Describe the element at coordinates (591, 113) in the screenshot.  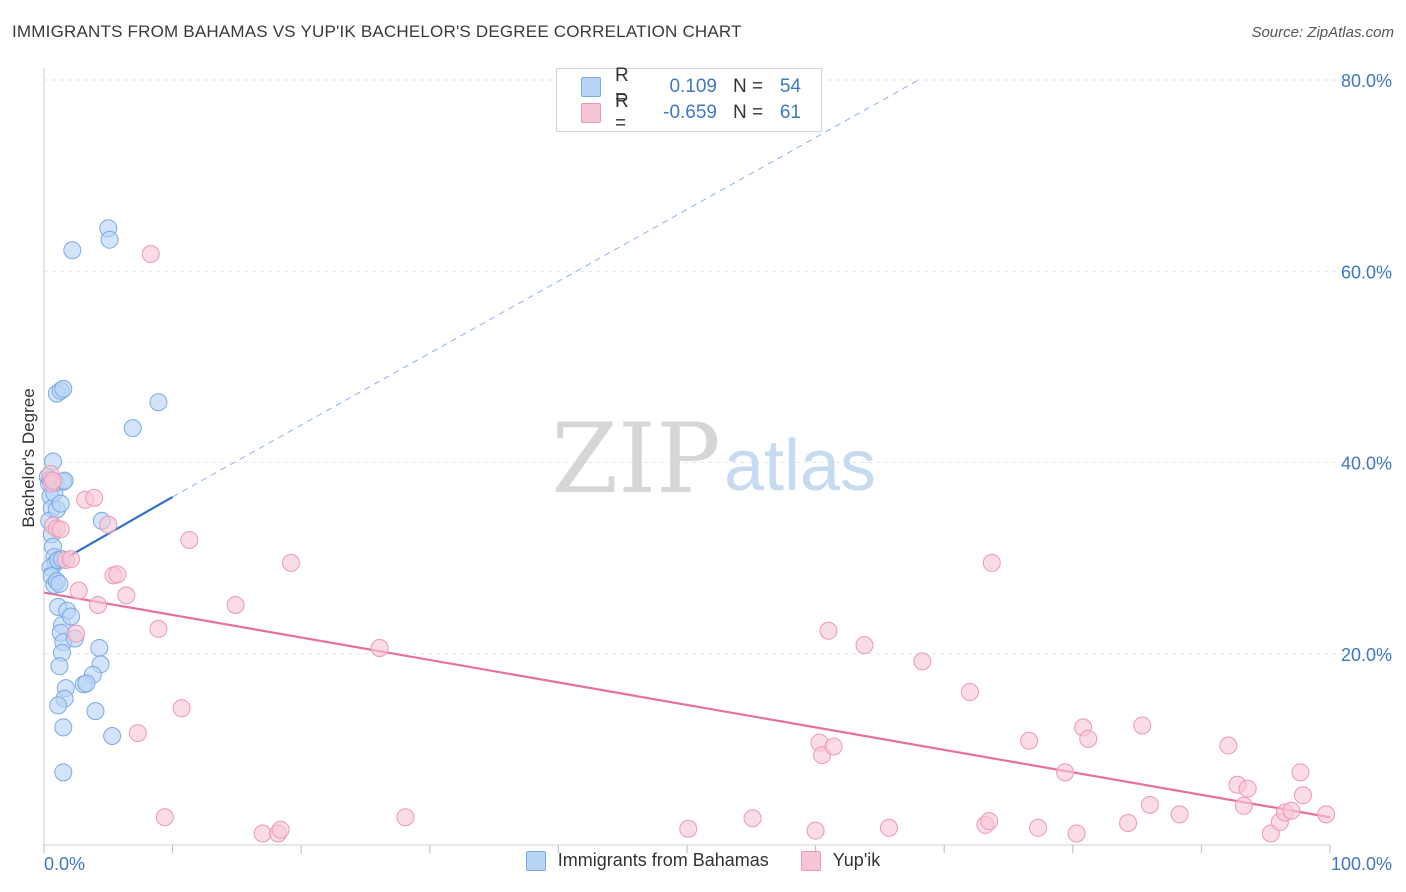
I see `legend-swatch-pink` at that location.